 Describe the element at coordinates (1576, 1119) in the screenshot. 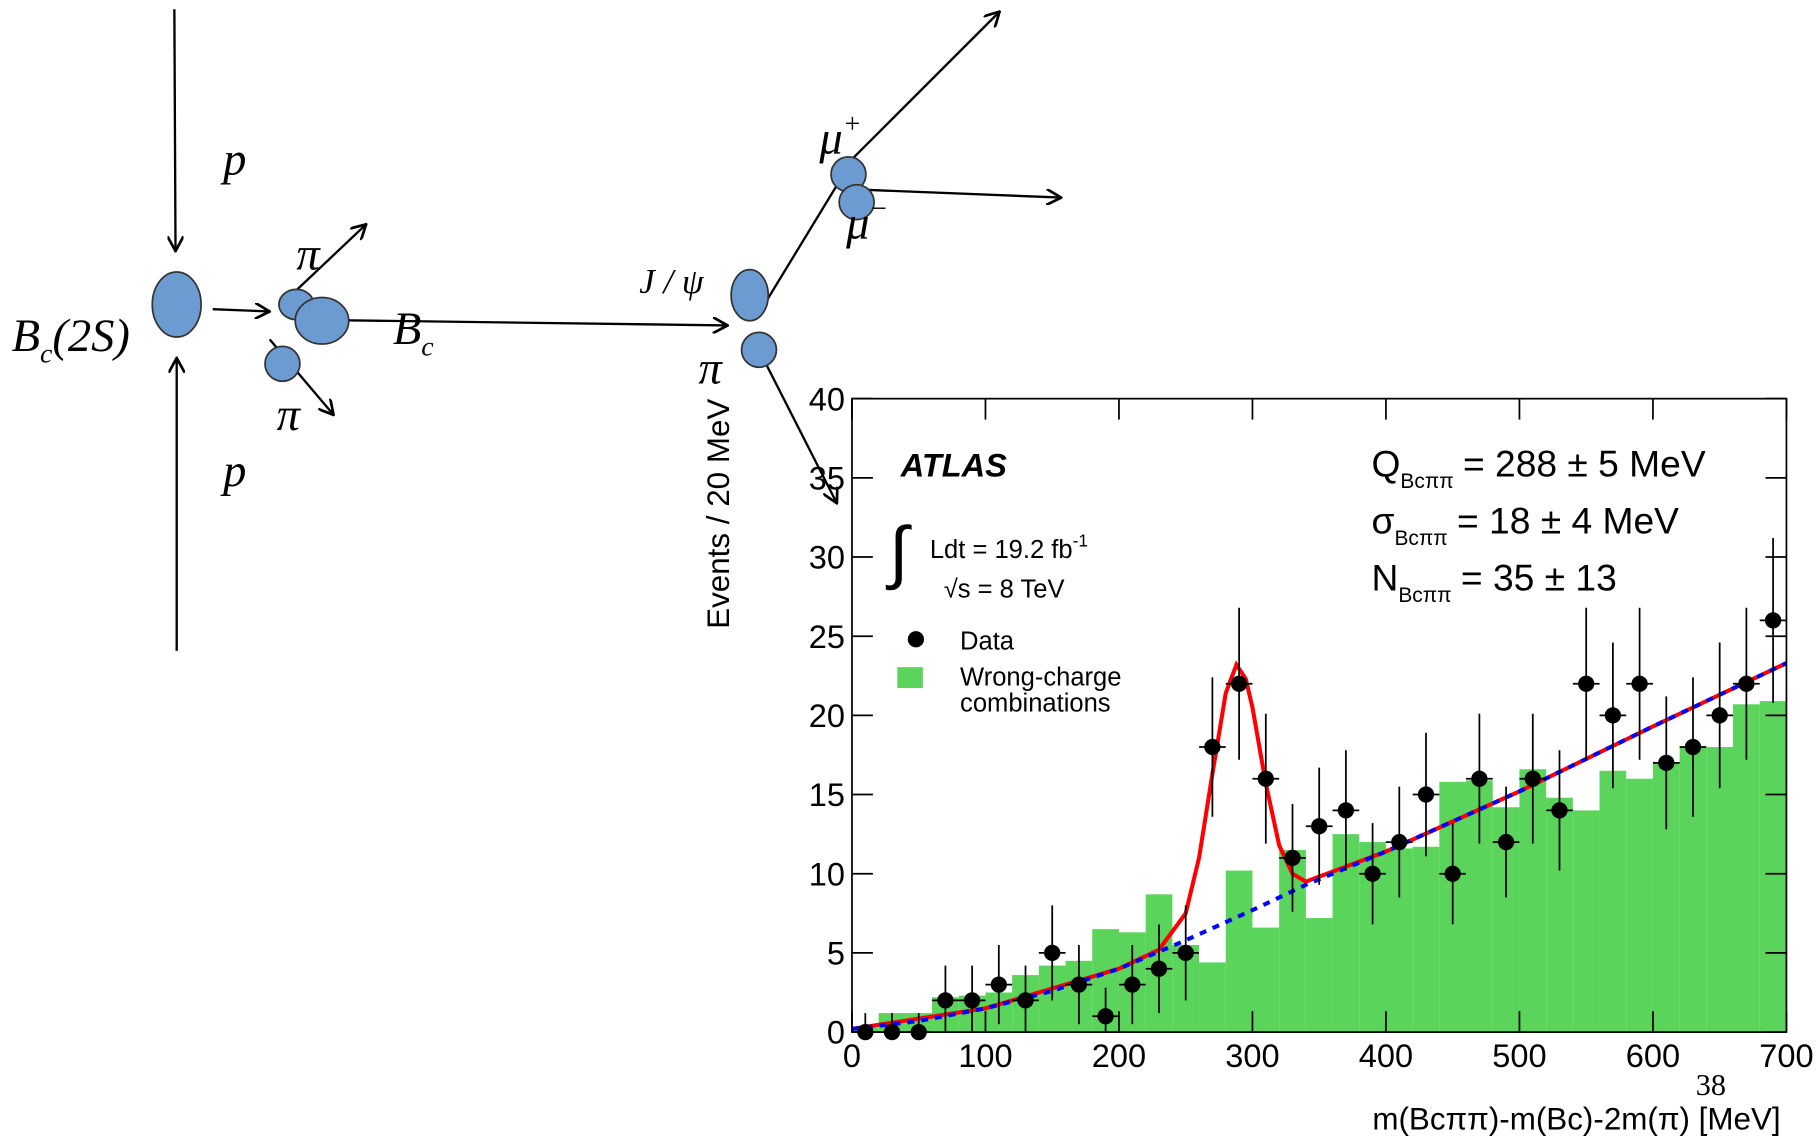

I see `x-axis-label: m(Bcππ)-m(Bc)-2m(π) [MeV]` at that location.